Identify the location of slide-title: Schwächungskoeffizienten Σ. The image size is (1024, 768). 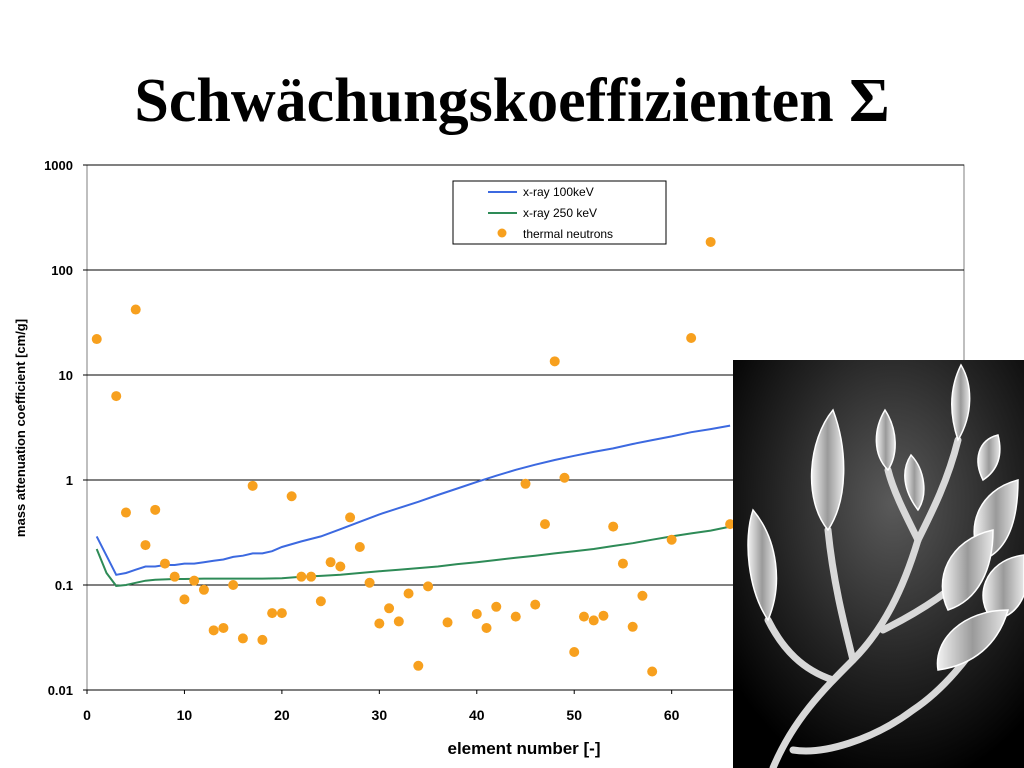
(512, 101).